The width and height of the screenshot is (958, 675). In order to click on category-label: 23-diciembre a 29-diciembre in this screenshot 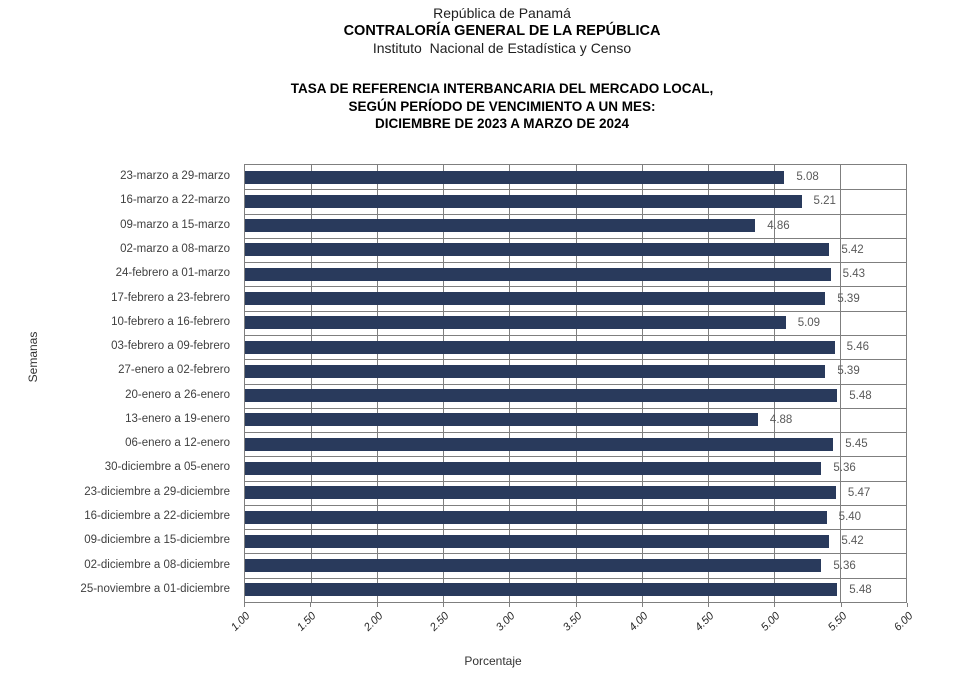, I will do `click(157, 491)`.